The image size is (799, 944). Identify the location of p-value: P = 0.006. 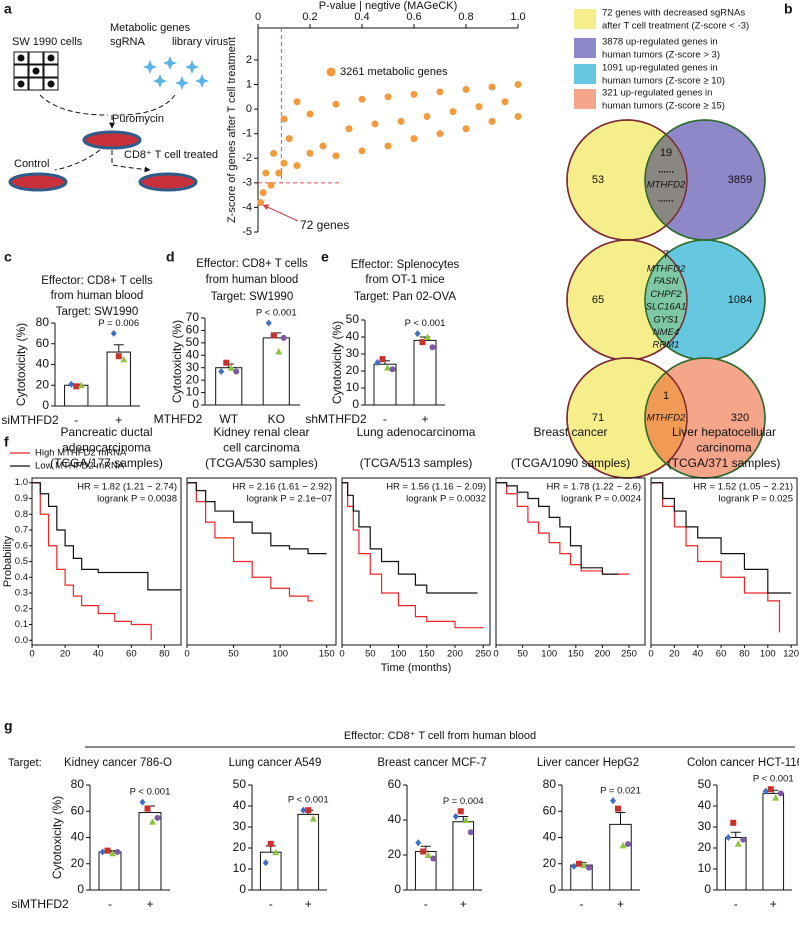
(118, 323).